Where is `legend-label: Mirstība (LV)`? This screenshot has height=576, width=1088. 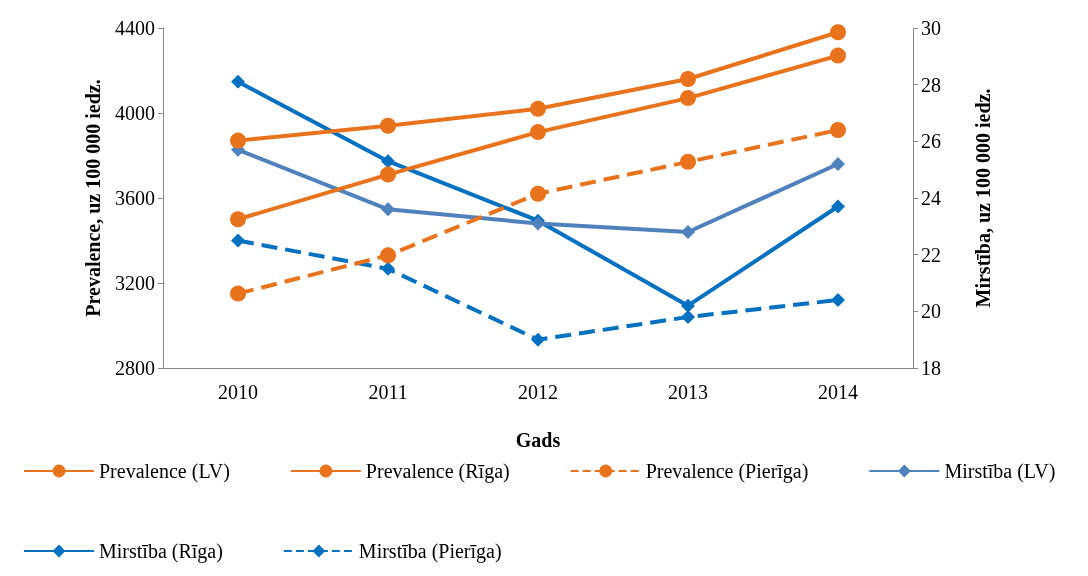
legend-label: Mirstība (LV) is located at coordinates (1000, 471).